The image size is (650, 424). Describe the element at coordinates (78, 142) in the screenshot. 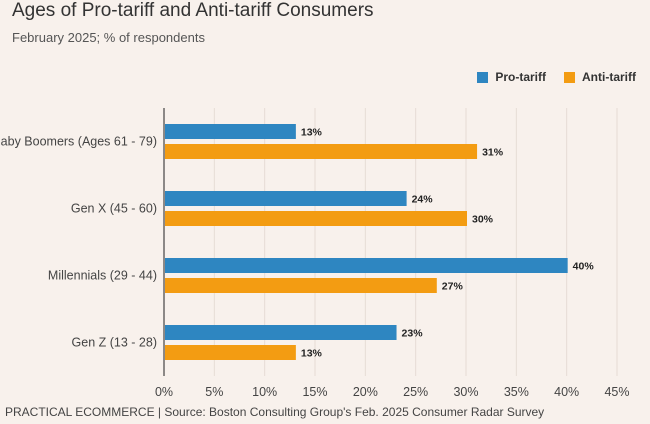

I see `category-label-baby-boomers-ages-61-79: Baby Boomers (Ages 61 - 79)` at that location.